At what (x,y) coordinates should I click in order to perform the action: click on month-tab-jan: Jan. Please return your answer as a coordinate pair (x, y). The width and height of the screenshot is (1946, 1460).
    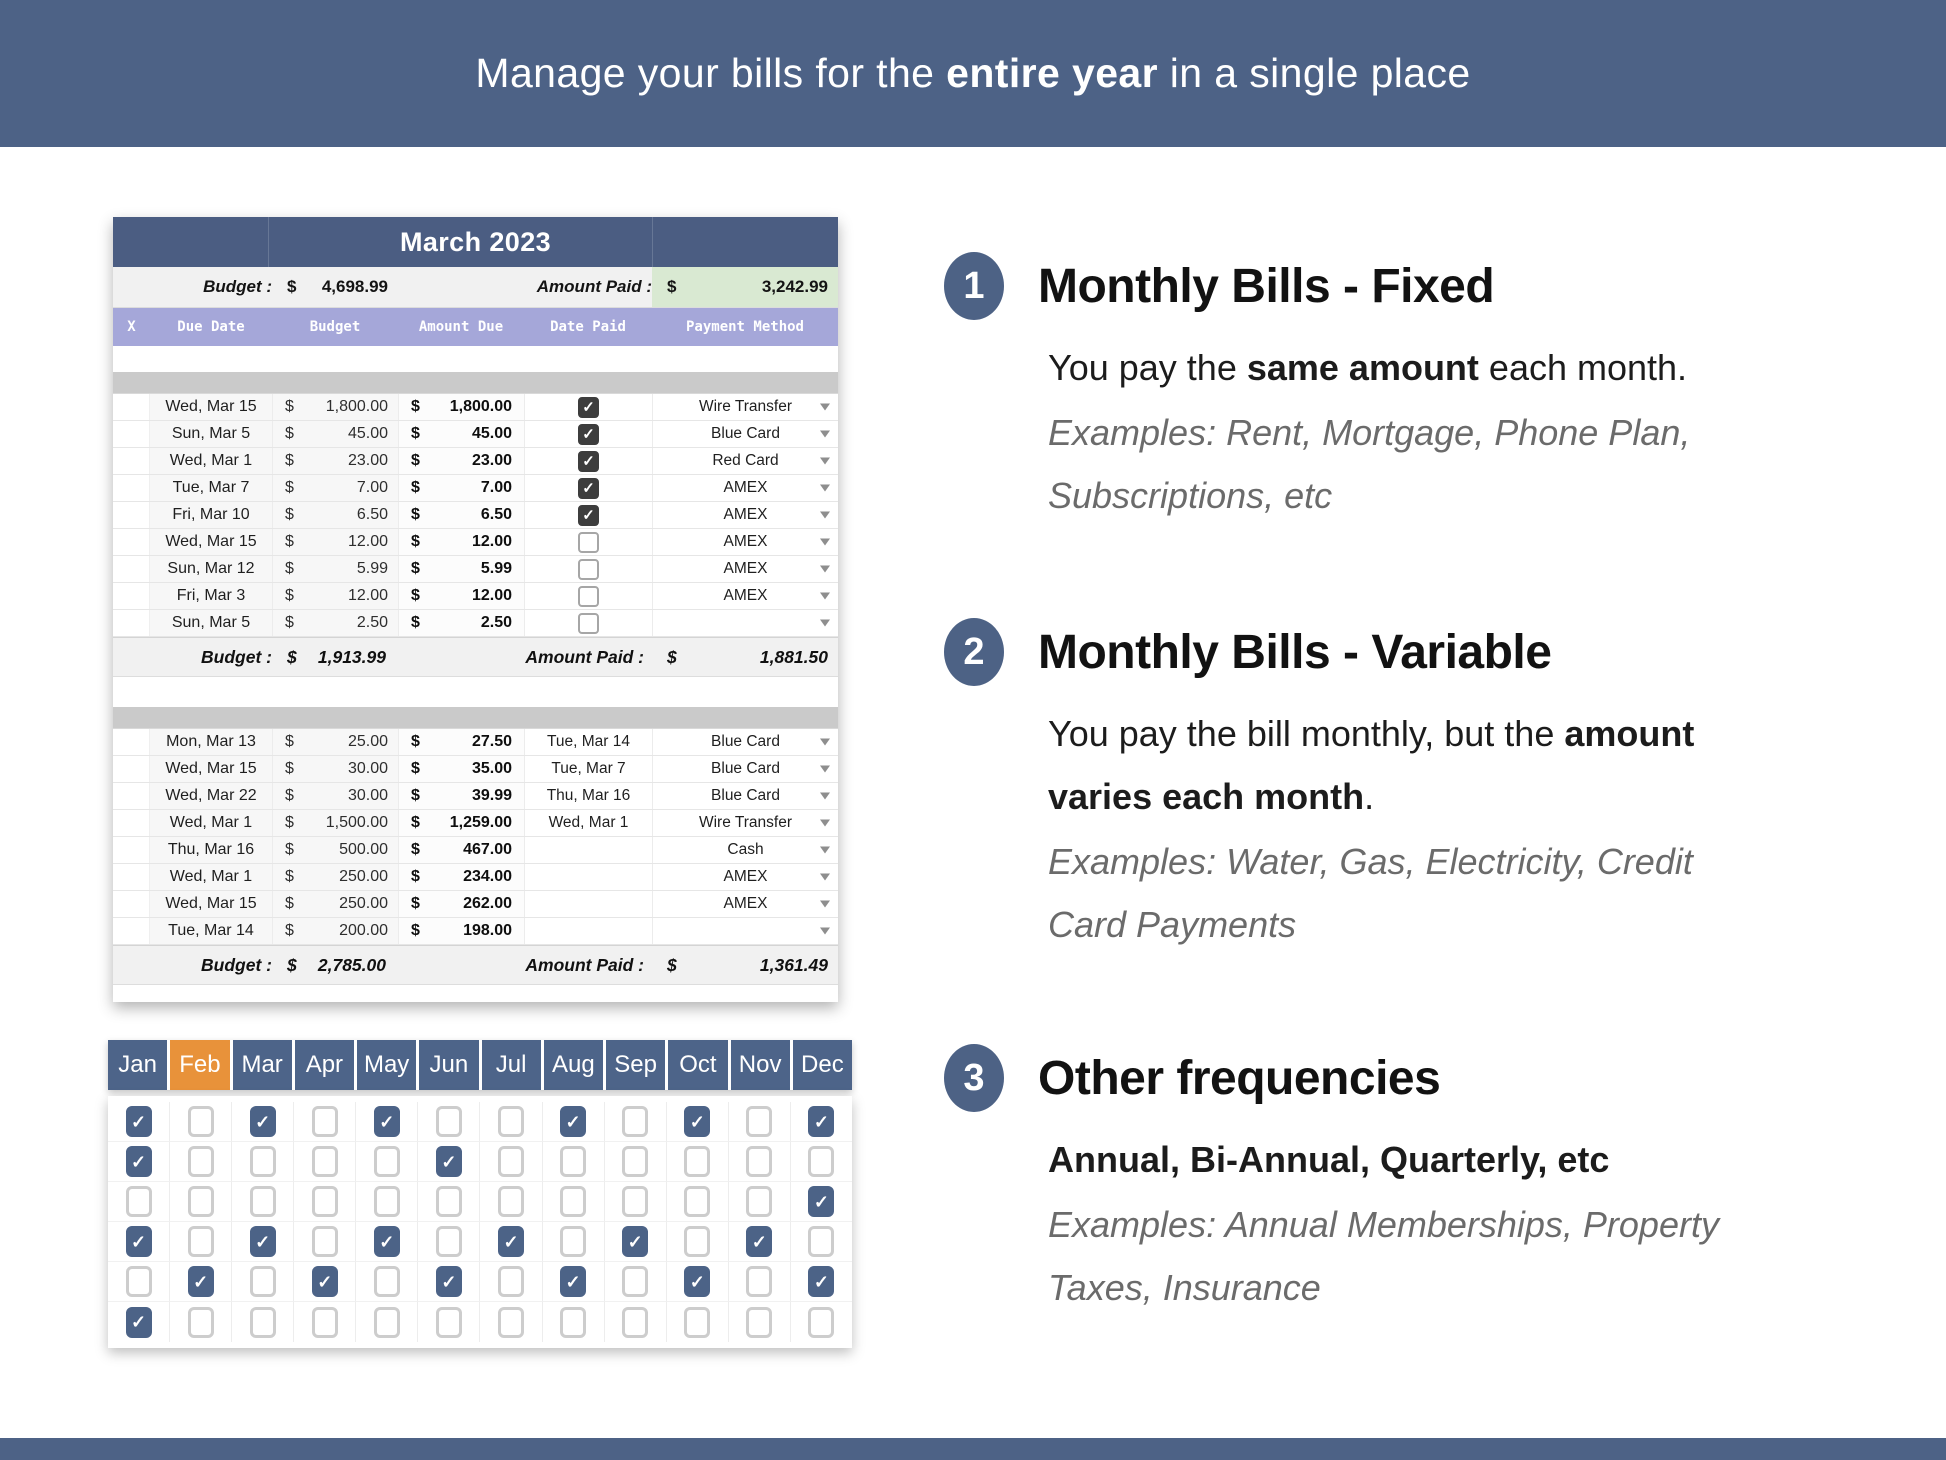
    Looking at the image, I should click on (139, 1065).